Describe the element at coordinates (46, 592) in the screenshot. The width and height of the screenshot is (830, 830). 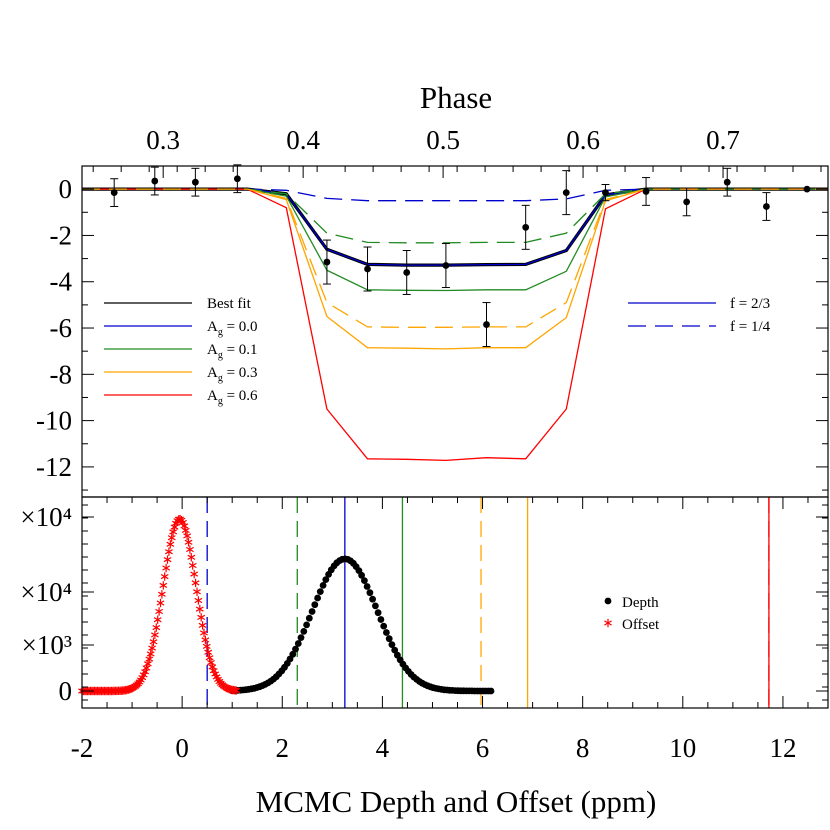
I see `y-tick-label: ×10⁴` at that location.